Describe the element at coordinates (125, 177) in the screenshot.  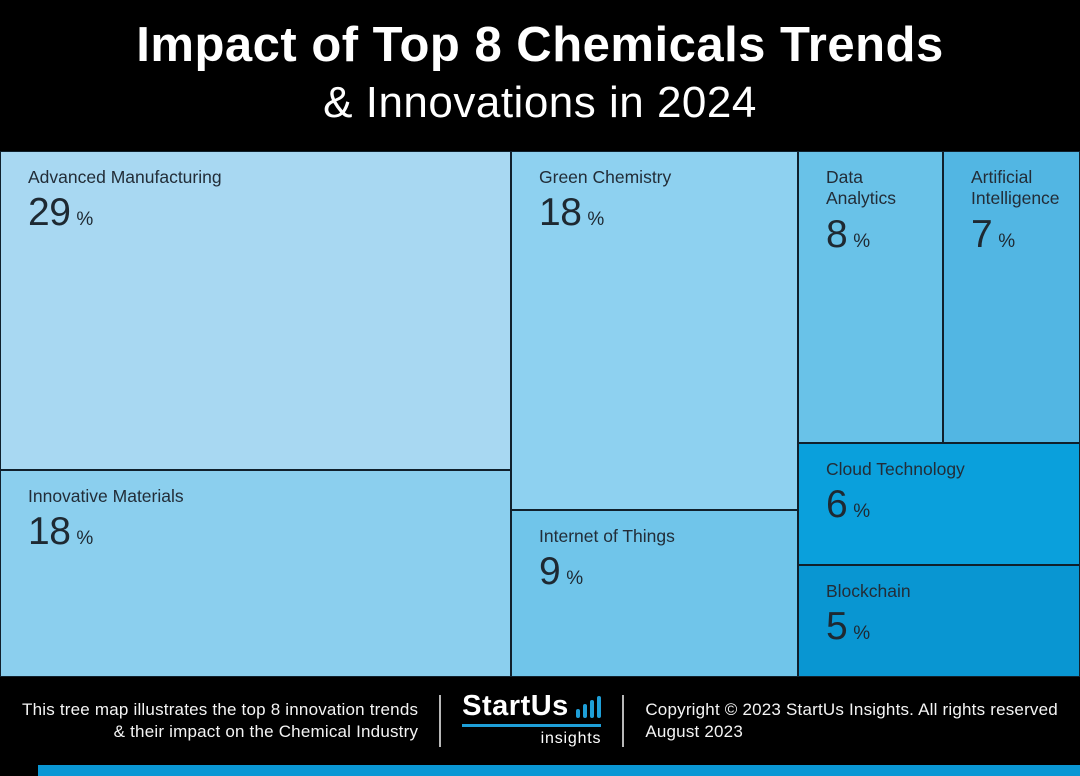
I see `cell-label: Advanced Manufacturing` at that location.